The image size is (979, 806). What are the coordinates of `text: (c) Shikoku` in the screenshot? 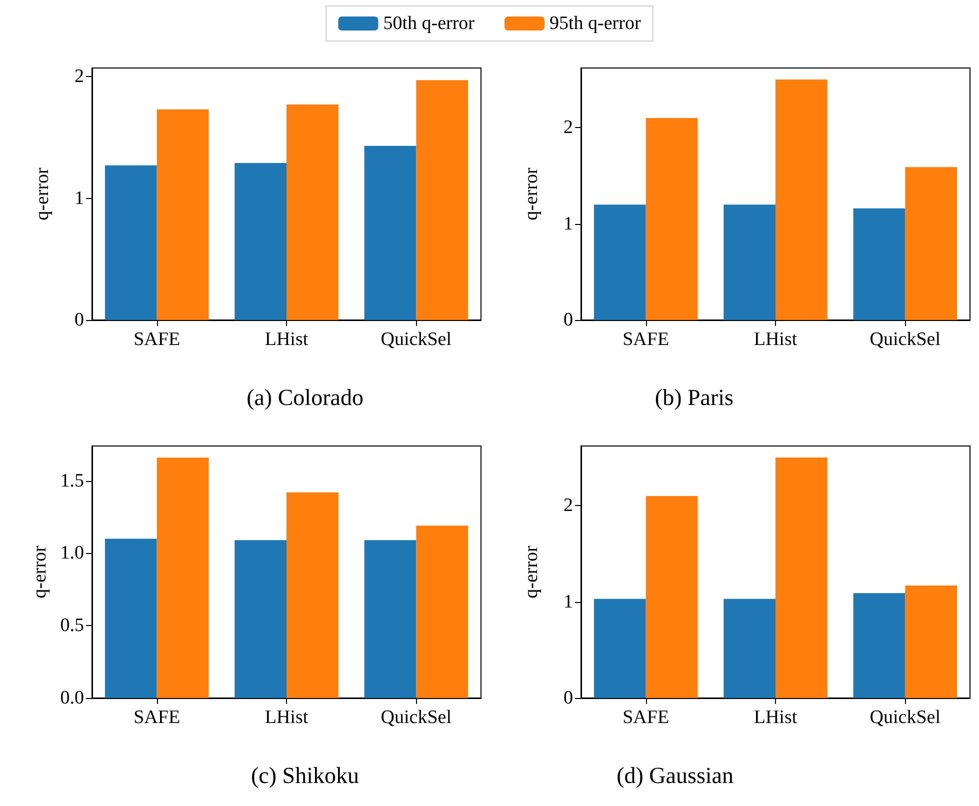 It's located at (305, 775).